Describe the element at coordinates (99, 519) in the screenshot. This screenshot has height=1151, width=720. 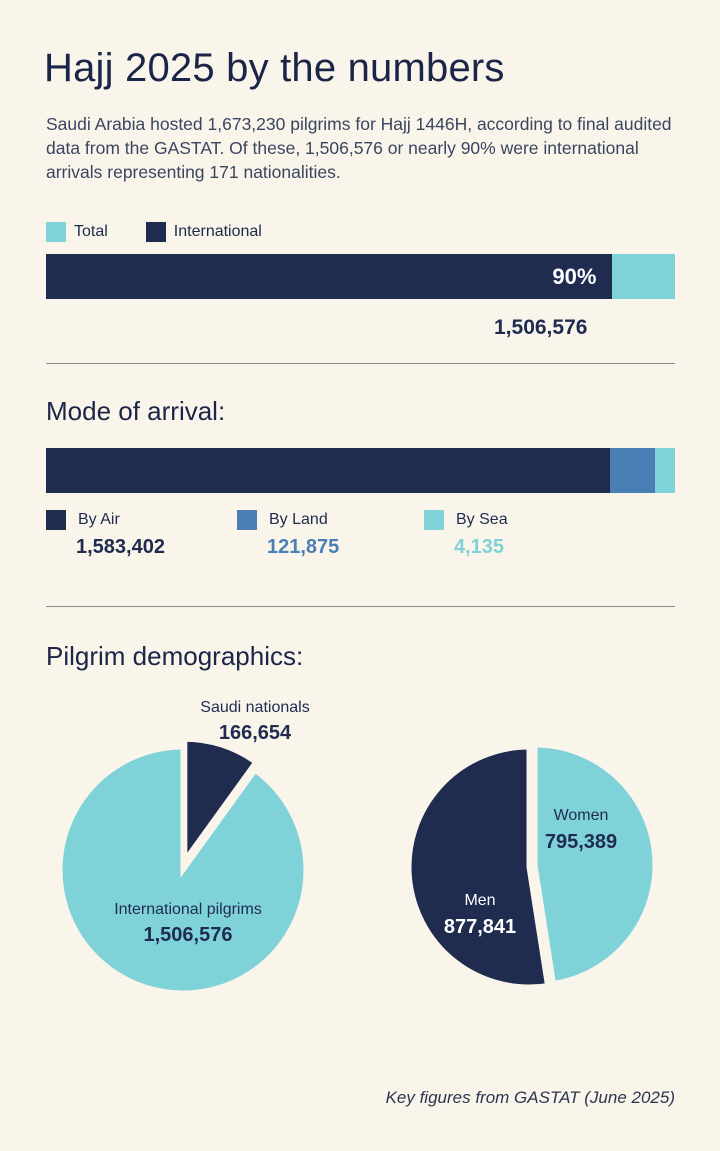
I see `mode-label-air: By Air` at that location.